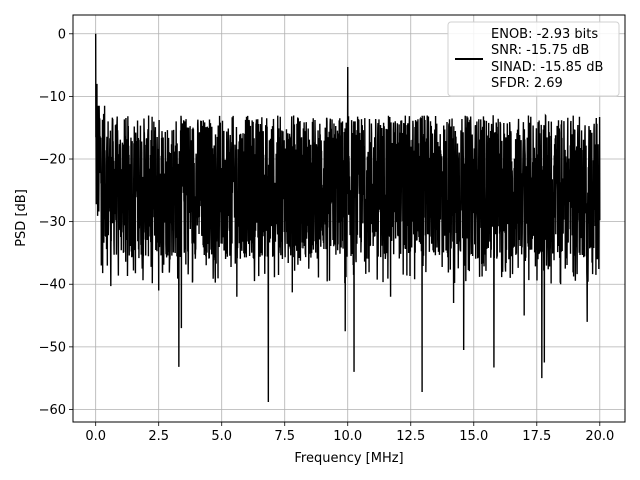  I want to click on x-tick-label: 15.0, so click(473, 436).